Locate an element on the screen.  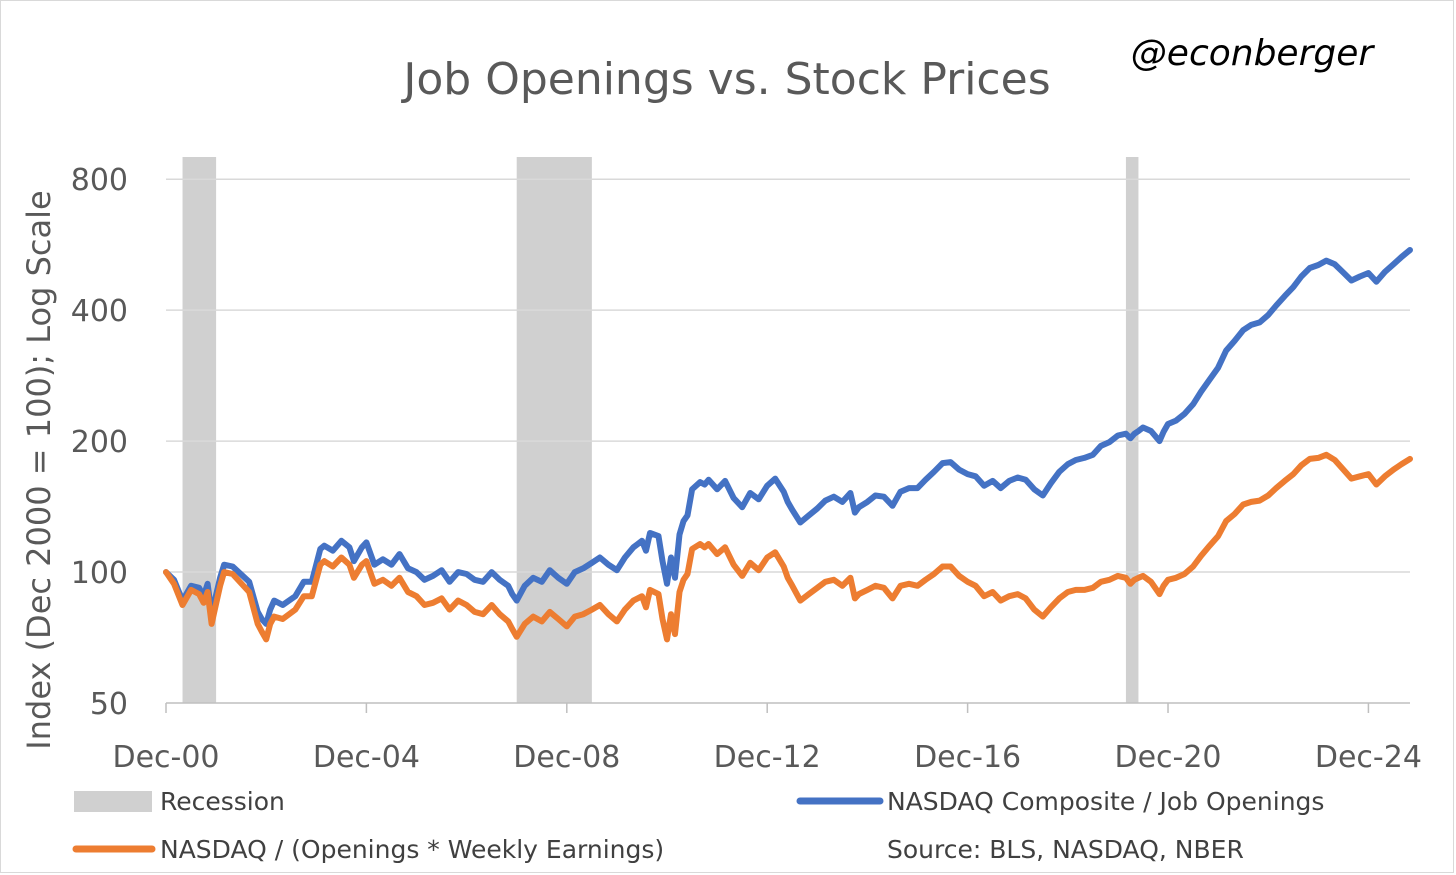
y-tick-labels: 50 100 200 400 800 is located at coordinates (99, 442).